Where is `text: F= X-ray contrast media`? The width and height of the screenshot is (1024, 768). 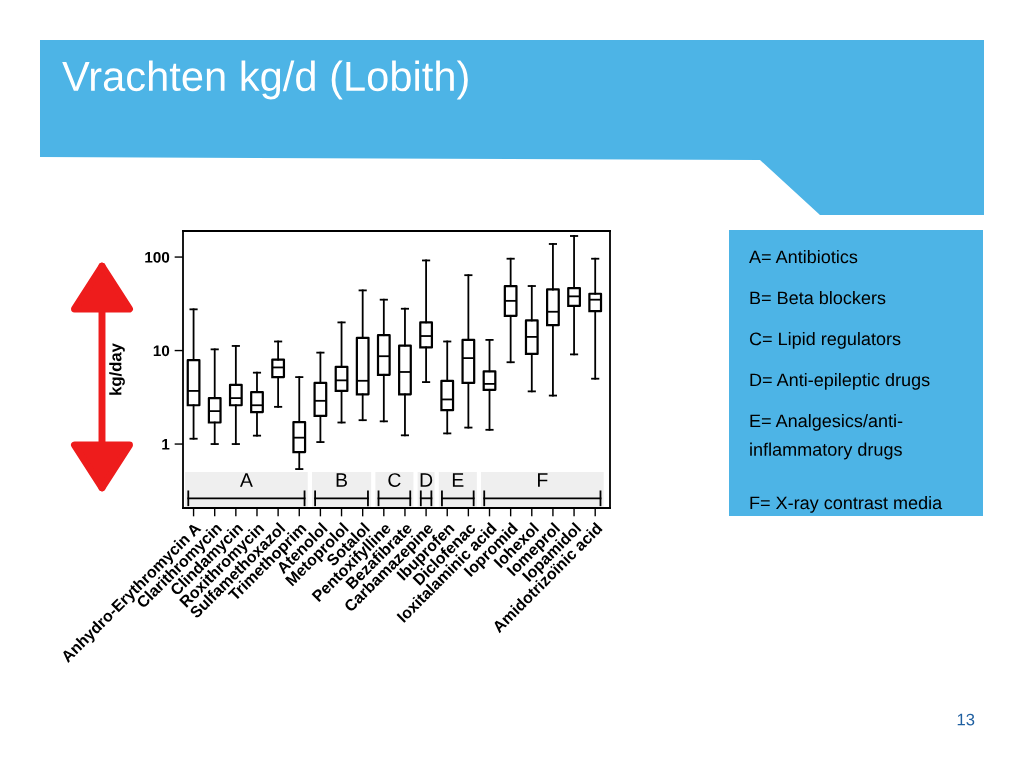 text: F= X-ray contrast media is located at coordinates (846, 504).